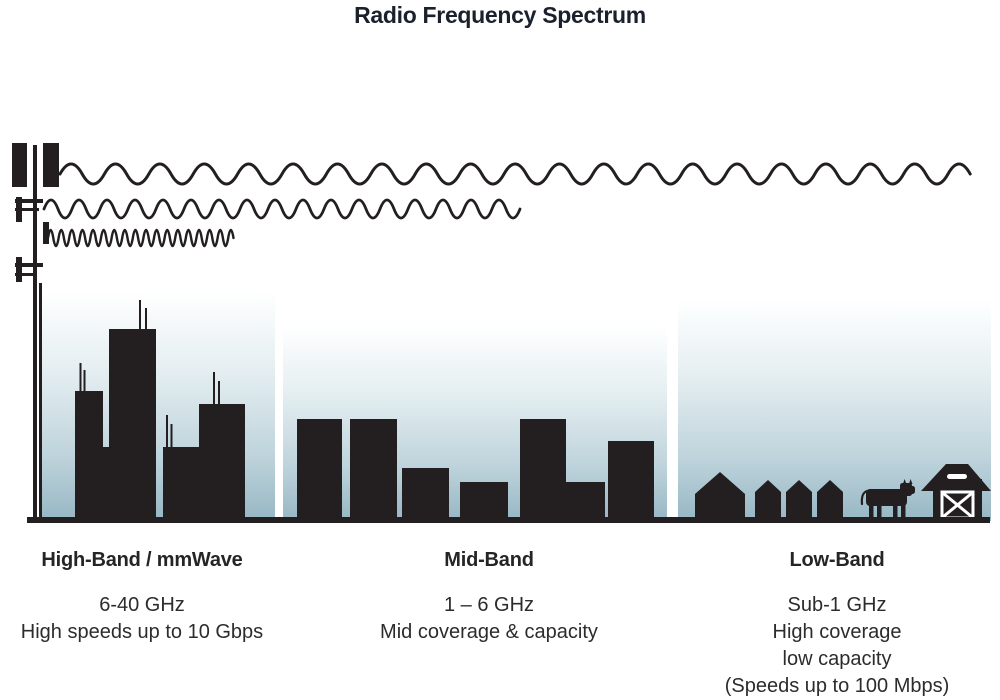 This screenshot has width=1000, height=700. What do you see at coordinates (837, 605) in the screenshot?
I see `low-band-frequency: Sub-1 GHz` at bounding box center [837, 605].